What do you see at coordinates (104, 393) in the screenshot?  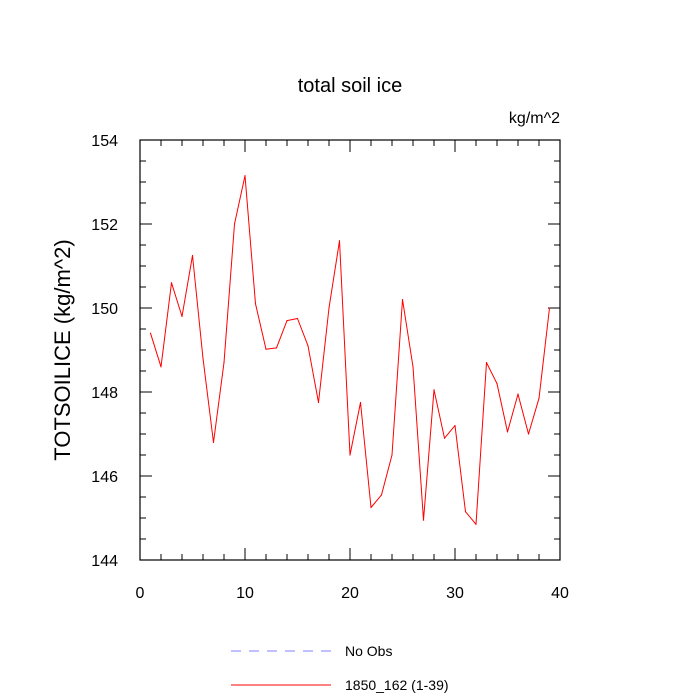 I see `y-tick-label: 148` at bounding box center [104, 393].